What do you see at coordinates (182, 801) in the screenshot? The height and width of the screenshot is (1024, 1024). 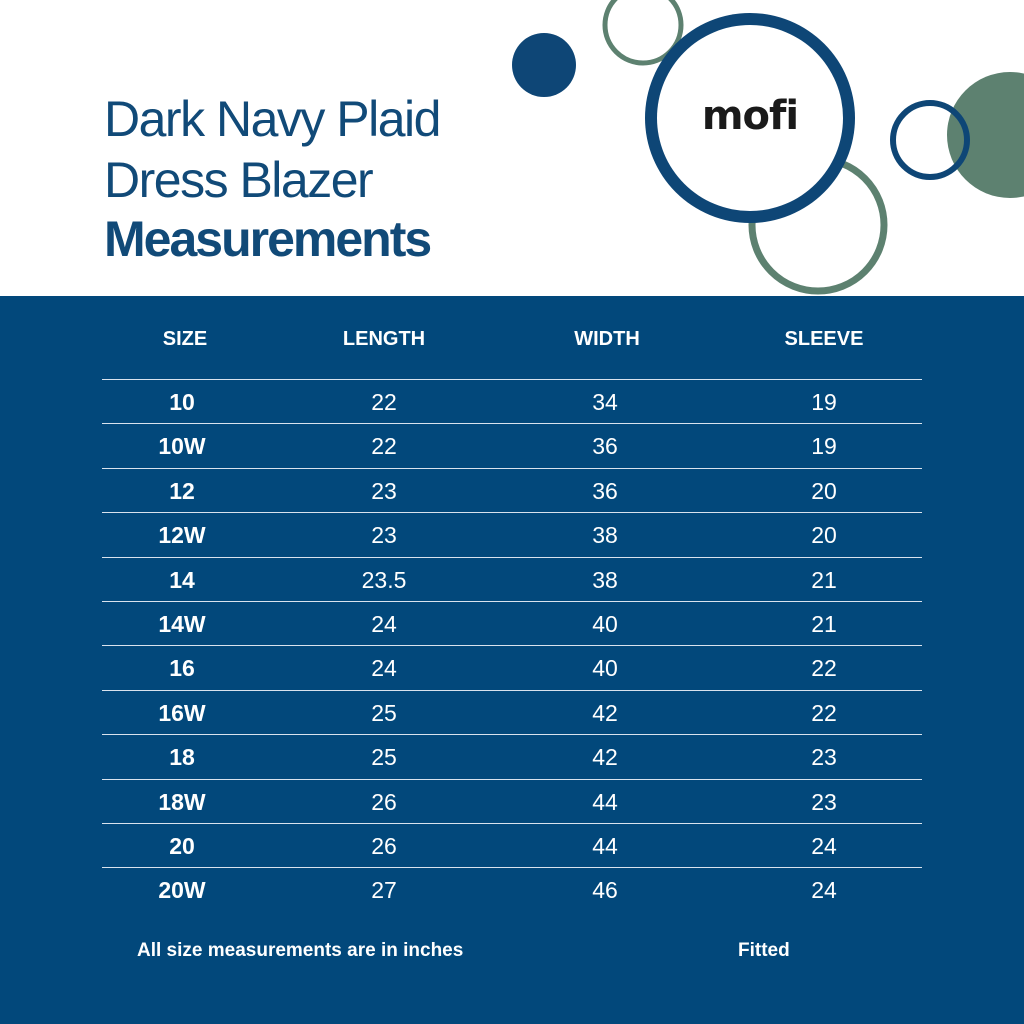 I see `size-cell: 18W` at bounding box center [182, 801].